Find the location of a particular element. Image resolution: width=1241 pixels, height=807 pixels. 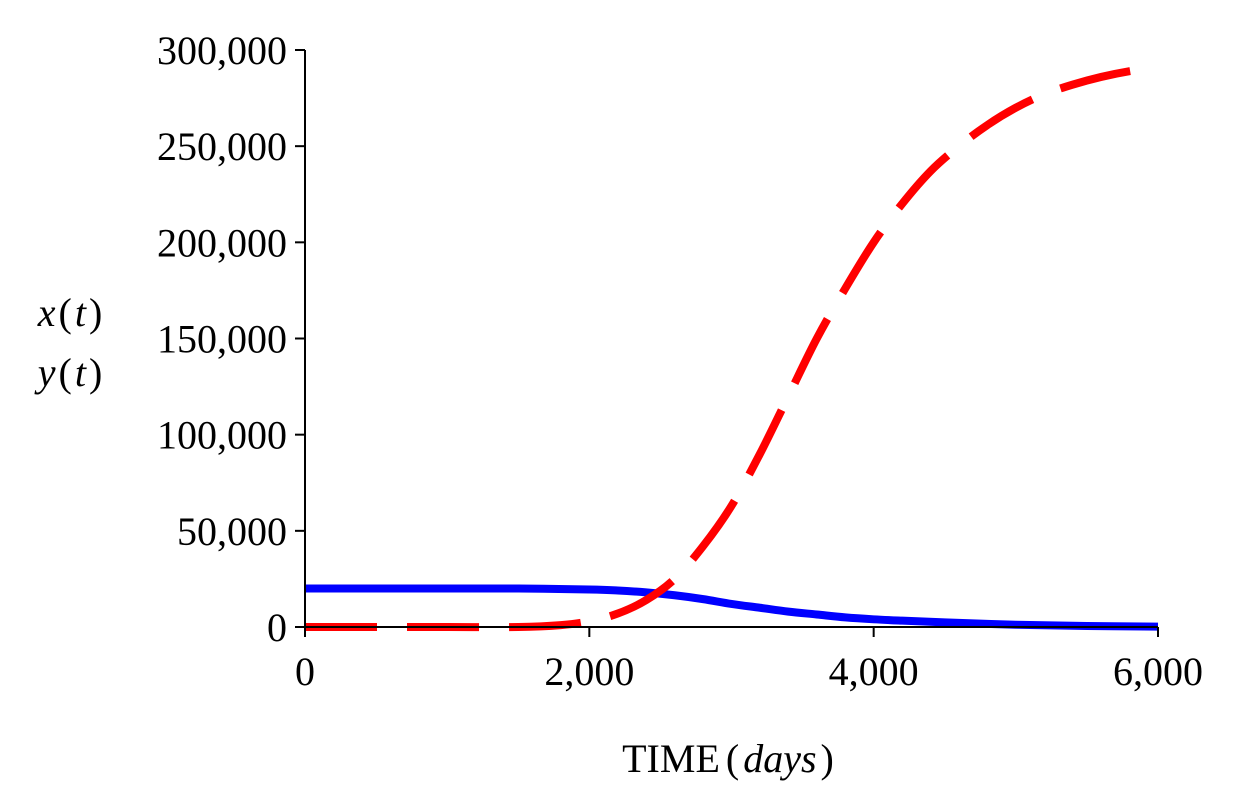

x-tick-label: 6,000 is located at coordinates (1158, 671).